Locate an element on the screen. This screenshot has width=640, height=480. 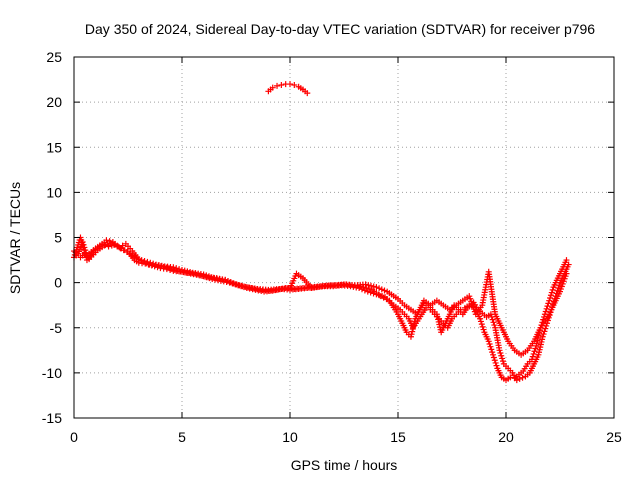
x-tick-label: 10 is located at coordinates (290, 437).